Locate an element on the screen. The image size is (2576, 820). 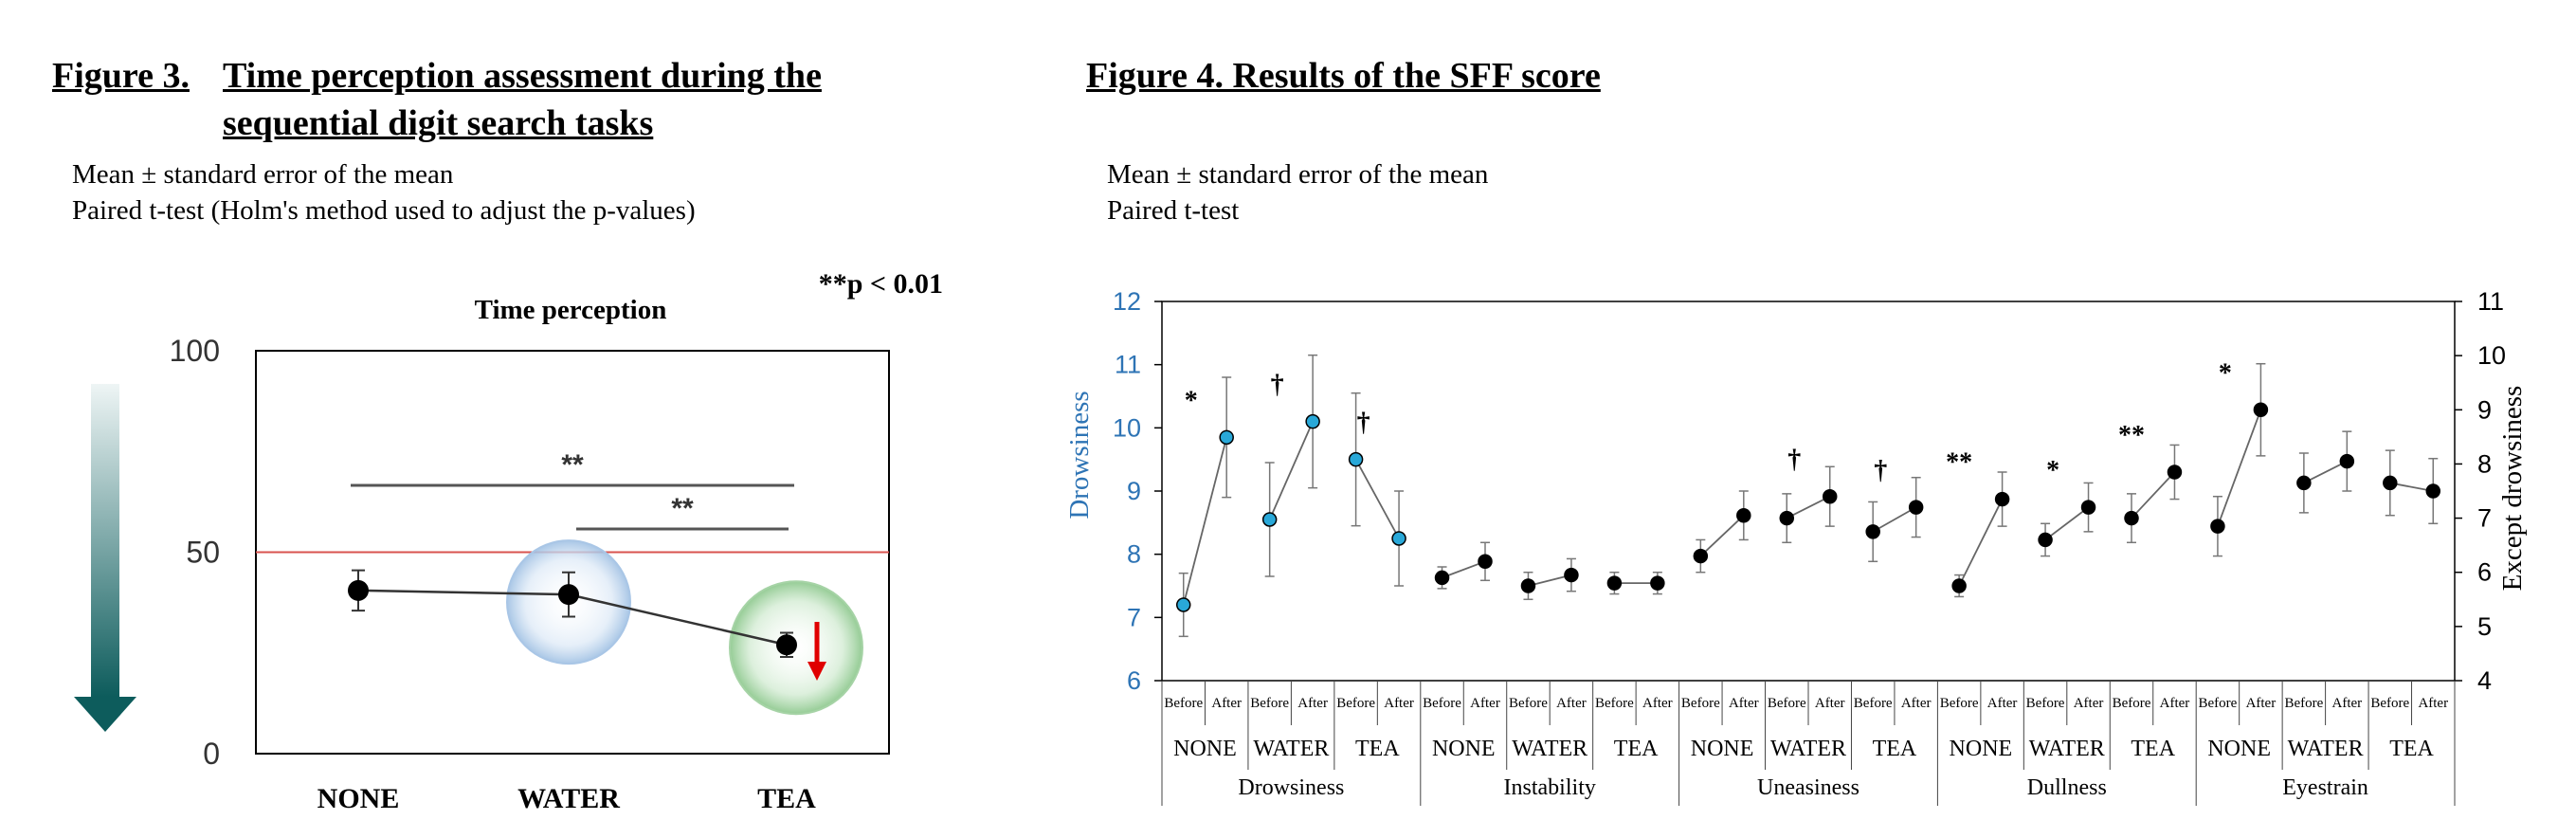
significance-label-2: ** is located at coordinates (682, 508).